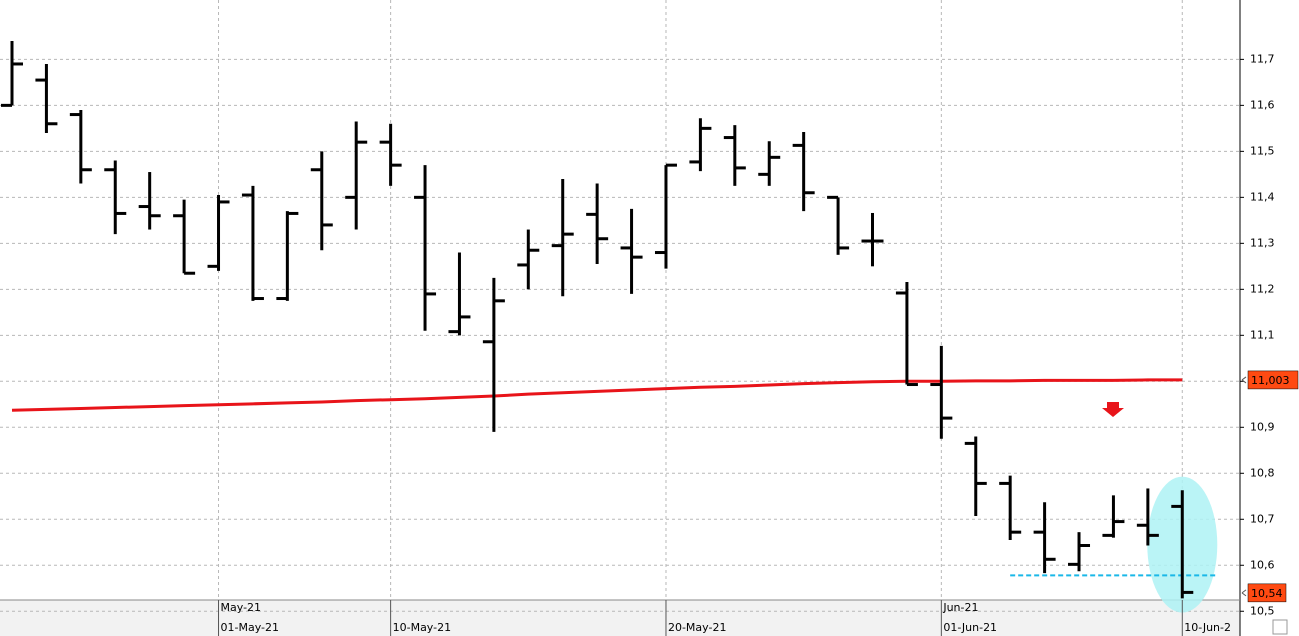 The image size is (1299, 636). I want to click on x-tick-label: 10-May-21, so click(422, 627).